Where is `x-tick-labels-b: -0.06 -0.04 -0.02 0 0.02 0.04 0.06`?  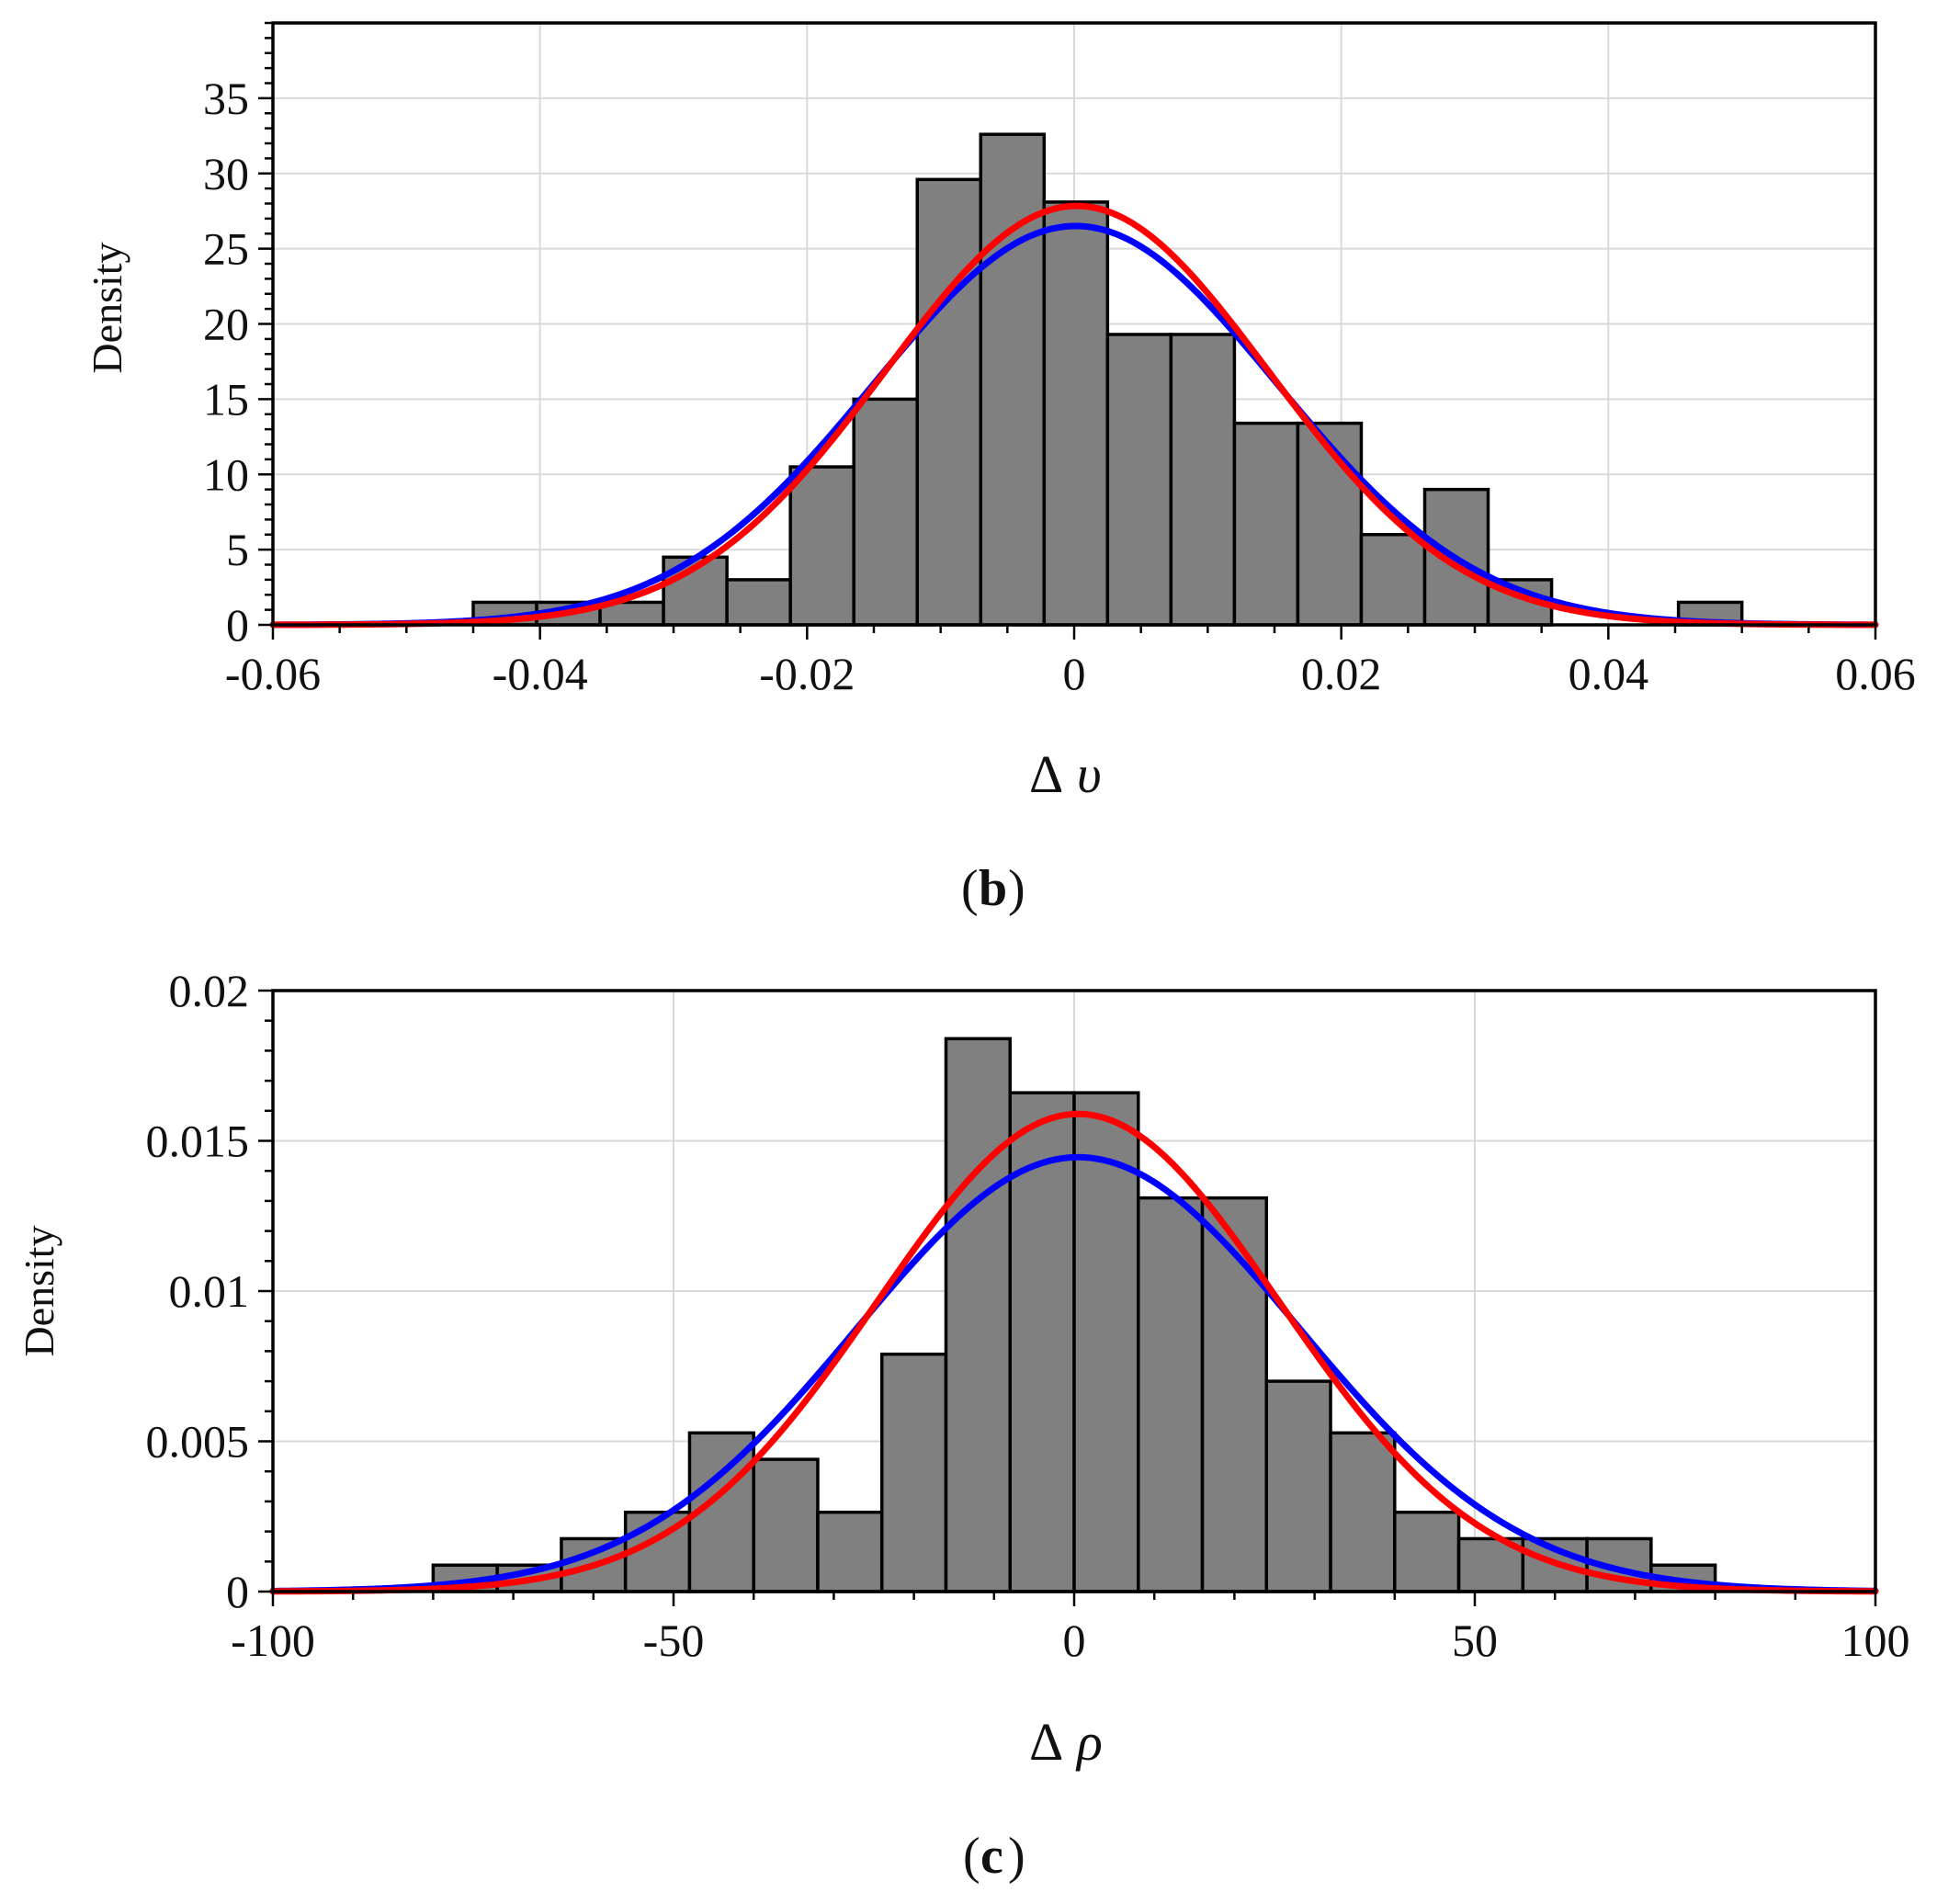
x-tick-labels-b: -0.06 -0.04 -0.02 0 0.02 0.04 0.06 is located at coordinates (1070, 673).